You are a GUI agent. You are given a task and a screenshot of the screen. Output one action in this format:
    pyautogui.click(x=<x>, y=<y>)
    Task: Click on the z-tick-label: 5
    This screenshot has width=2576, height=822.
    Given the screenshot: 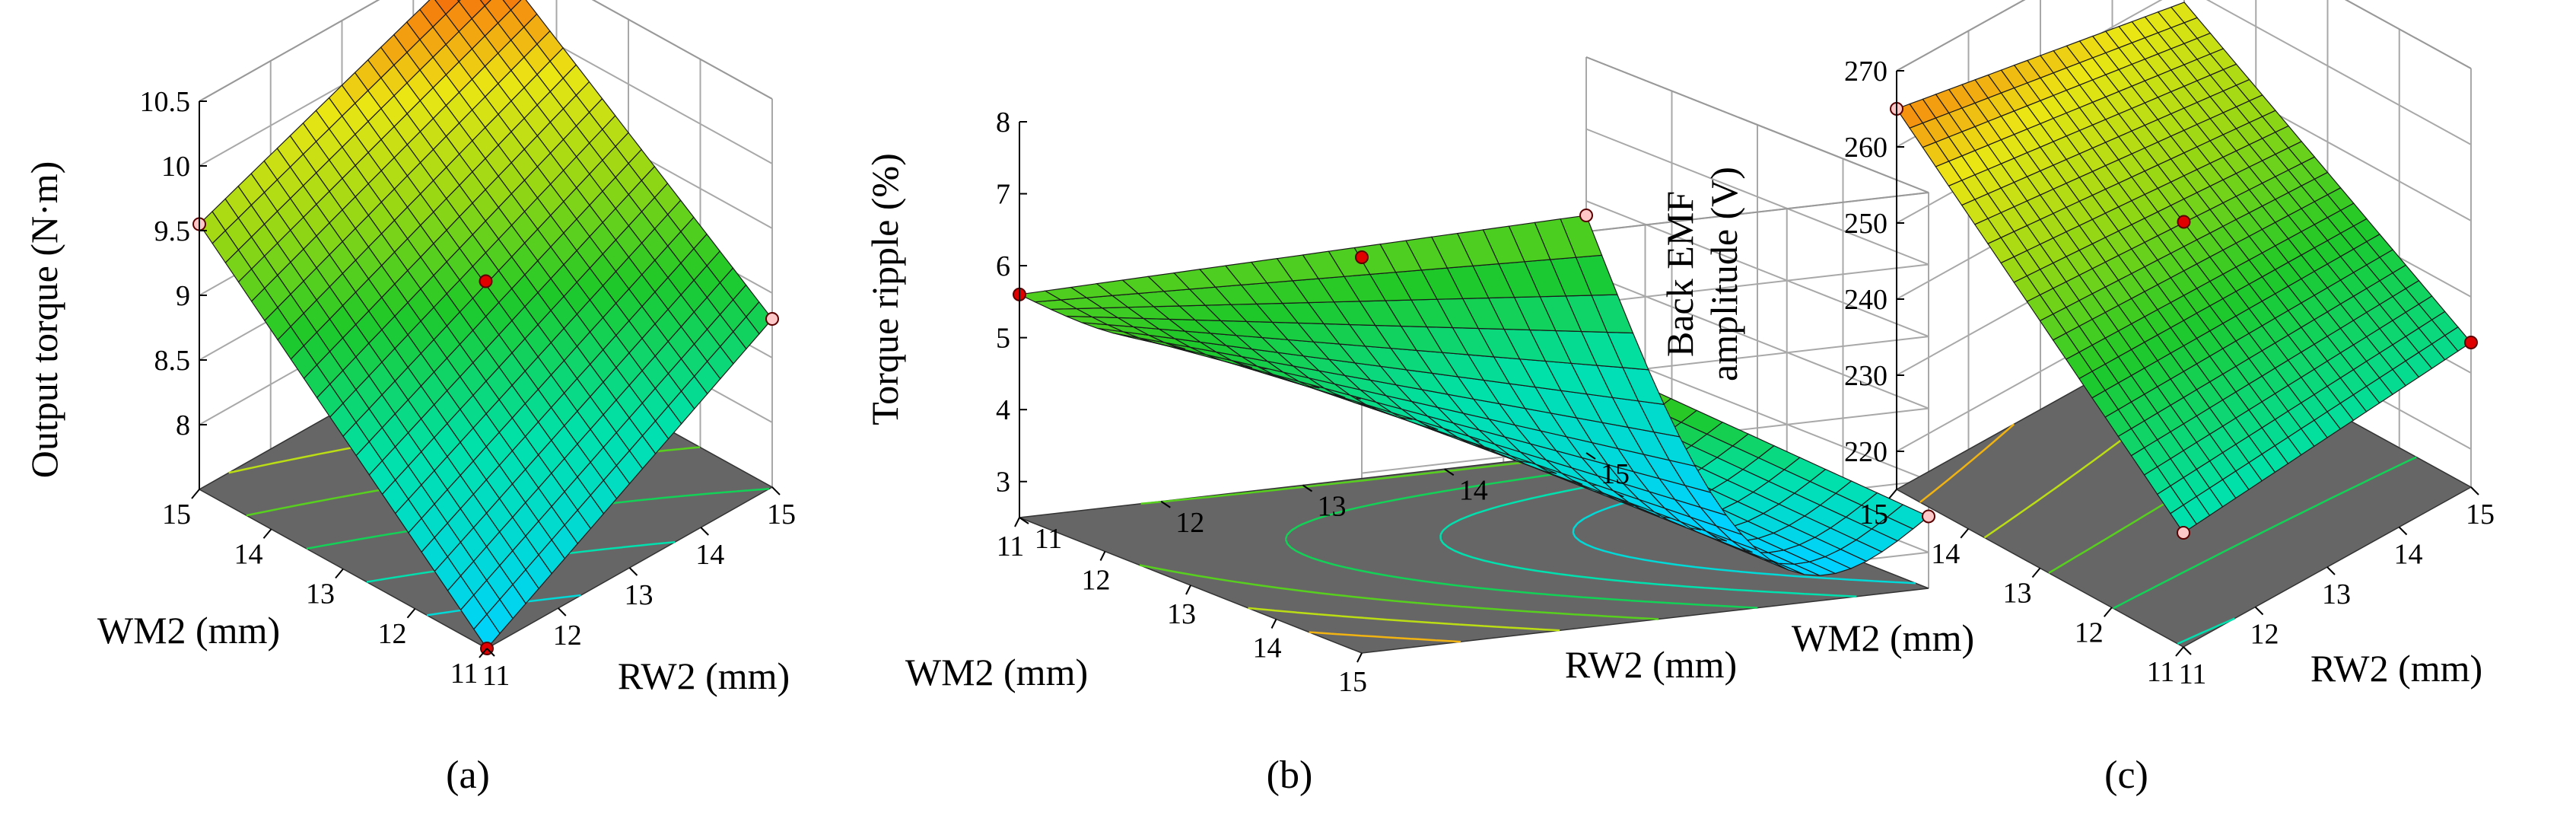 What is the action you would take?
    pyautogui.click(x=1003, y=339)
    